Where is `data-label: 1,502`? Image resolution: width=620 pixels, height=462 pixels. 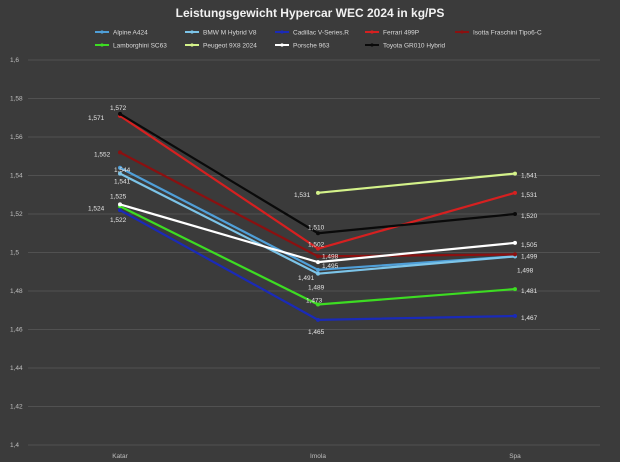 data-label: 1,502 is located at coordinates (316, 245).